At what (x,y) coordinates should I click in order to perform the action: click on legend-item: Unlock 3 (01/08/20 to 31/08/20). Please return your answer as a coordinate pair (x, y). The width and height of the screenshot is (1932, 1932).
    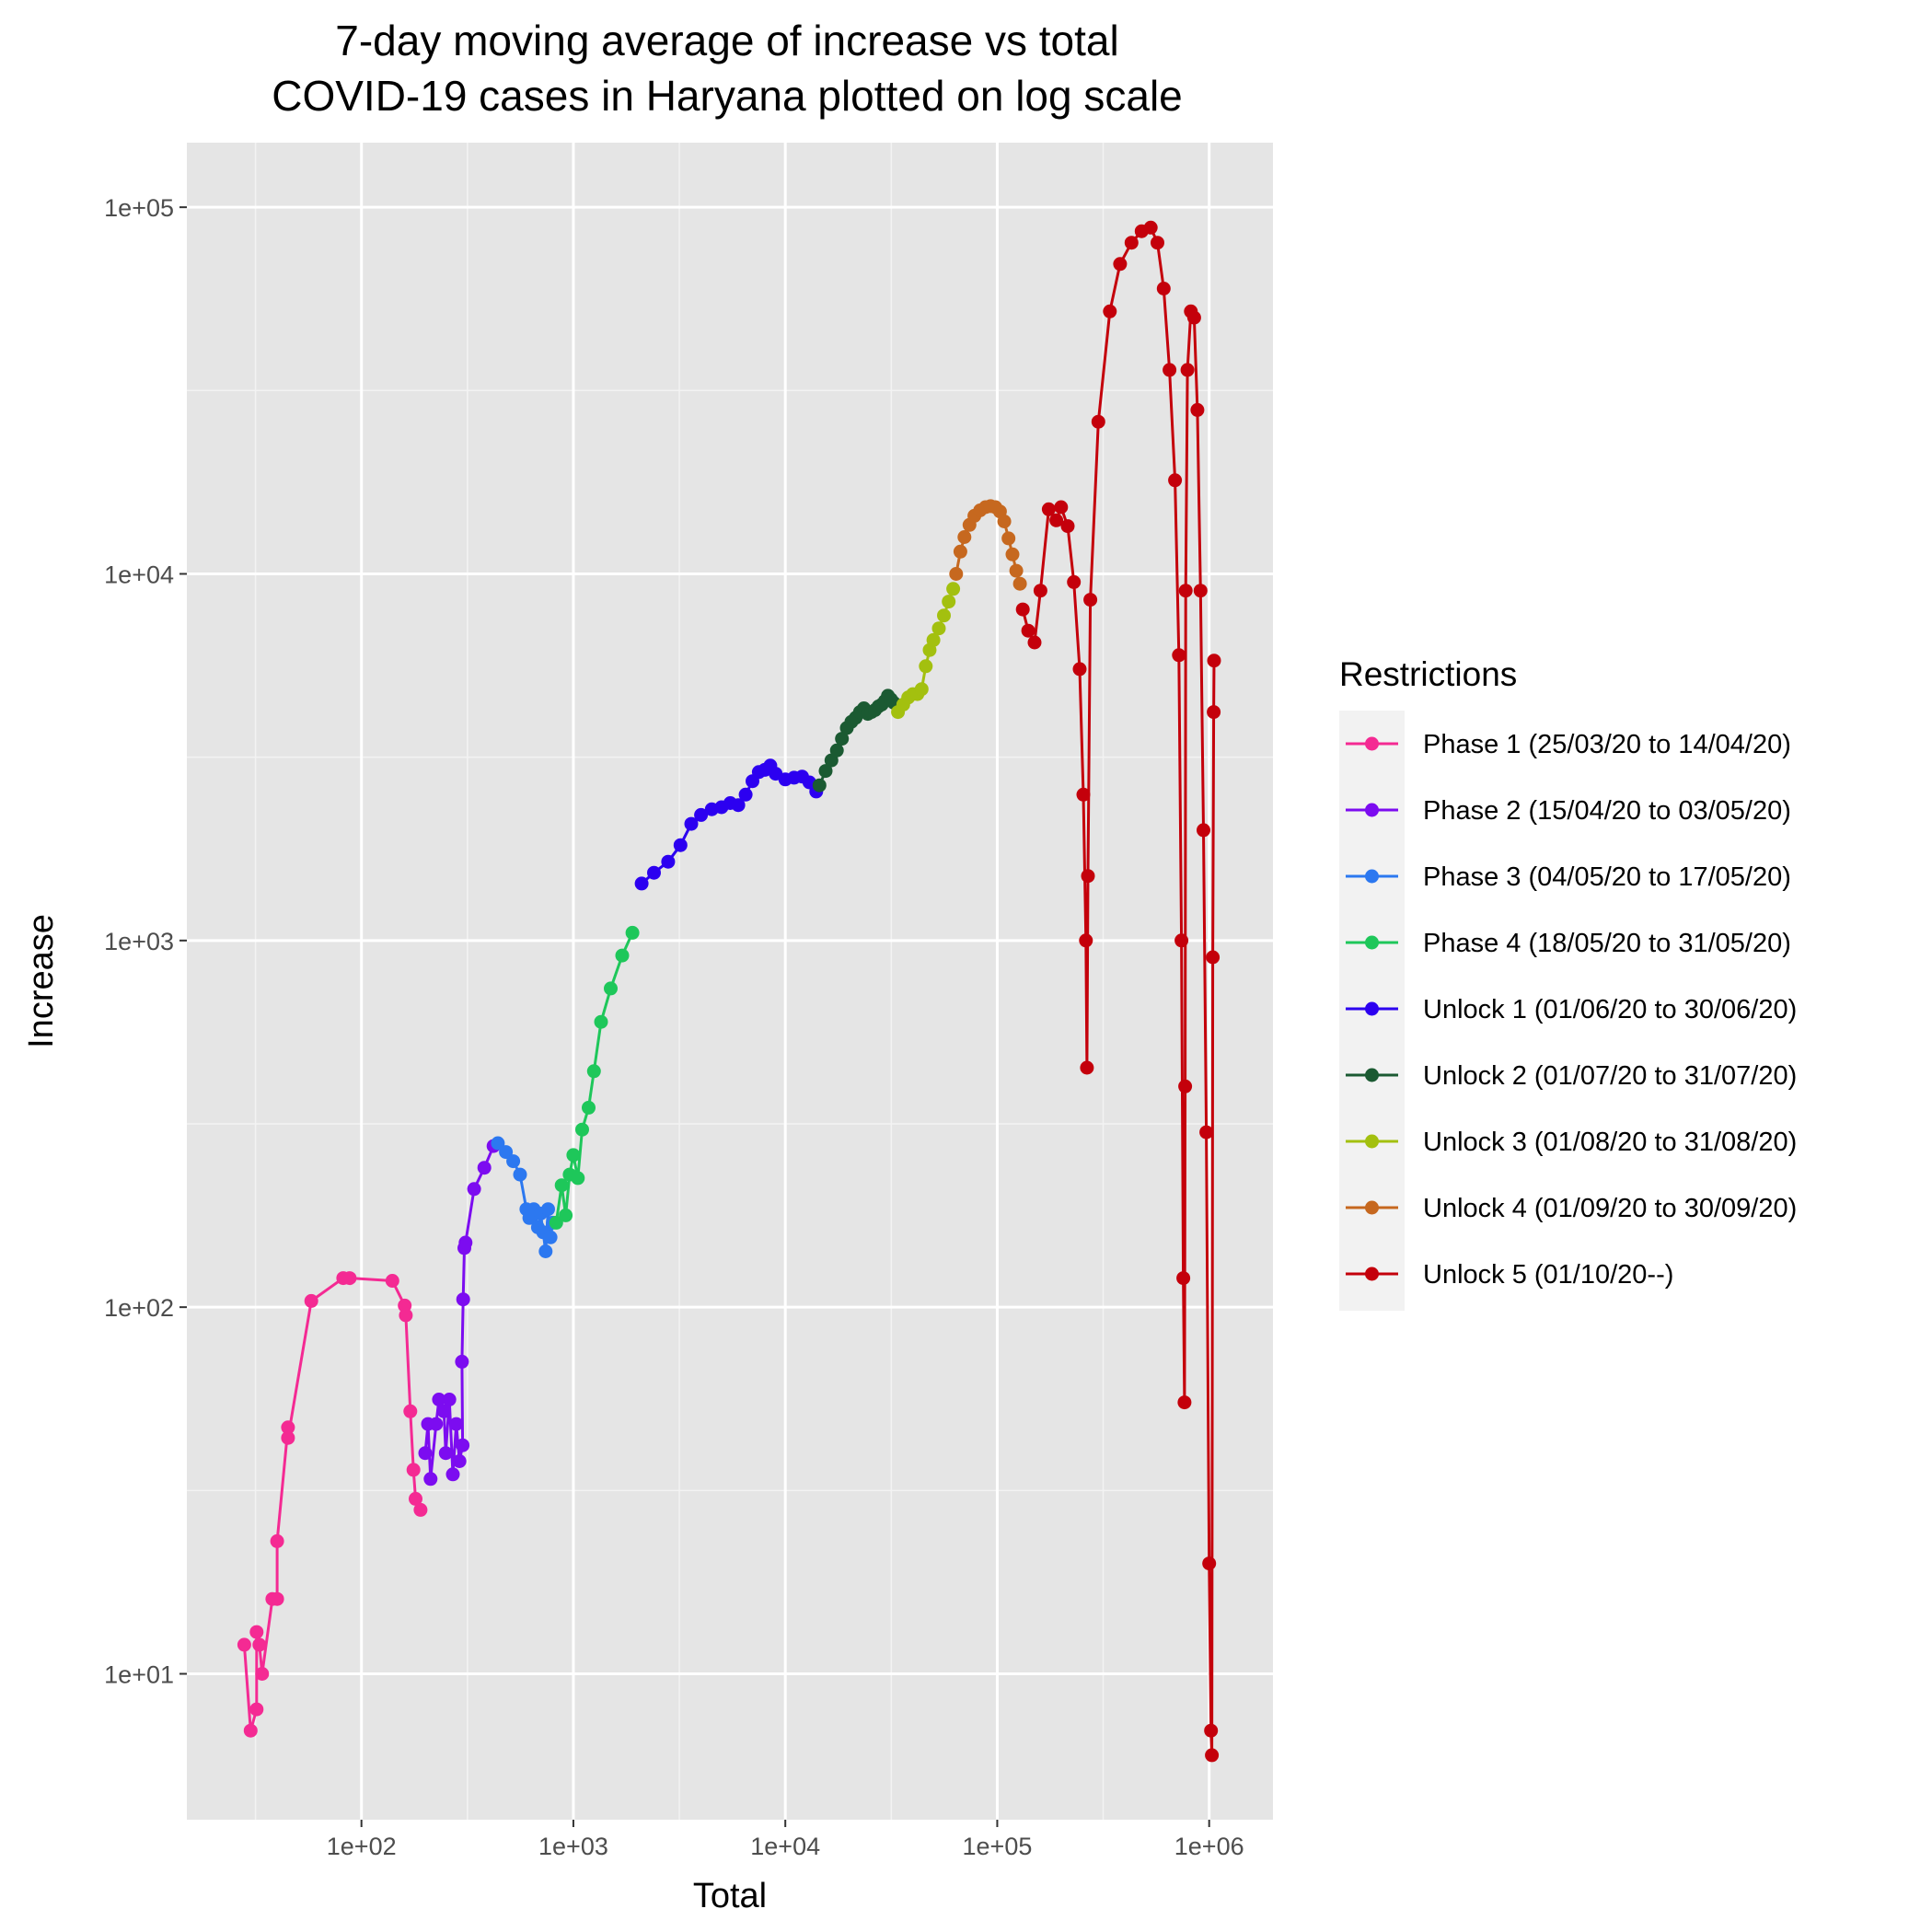
    Looking at the image, I should click on (1572, 1142).